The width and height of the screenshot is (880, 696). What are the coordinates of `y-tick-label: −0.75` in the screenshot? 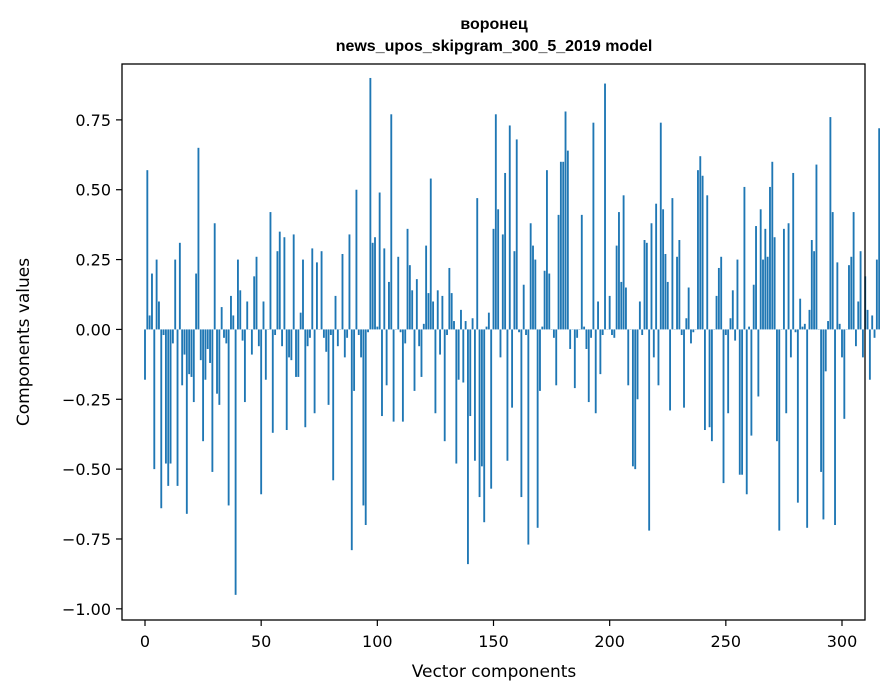 It's located at (86, 539).